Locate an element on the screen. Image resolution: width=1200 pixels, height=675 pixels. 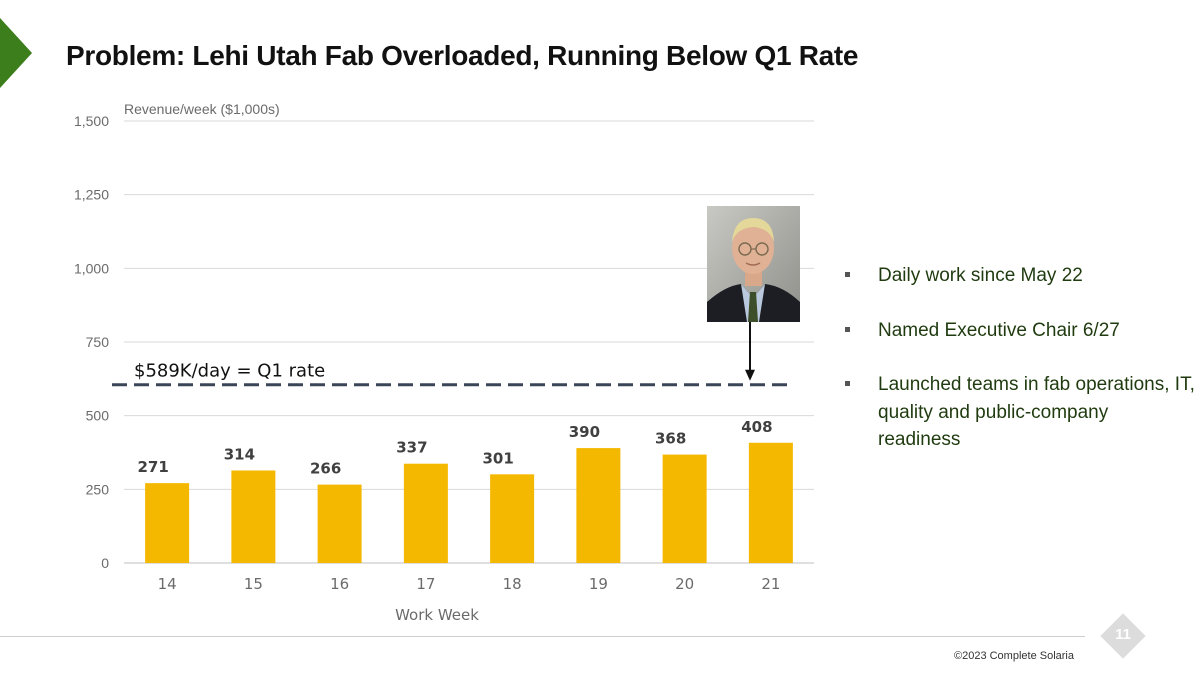
x-axis-label: Work Week is located at coordinates (437, 615).